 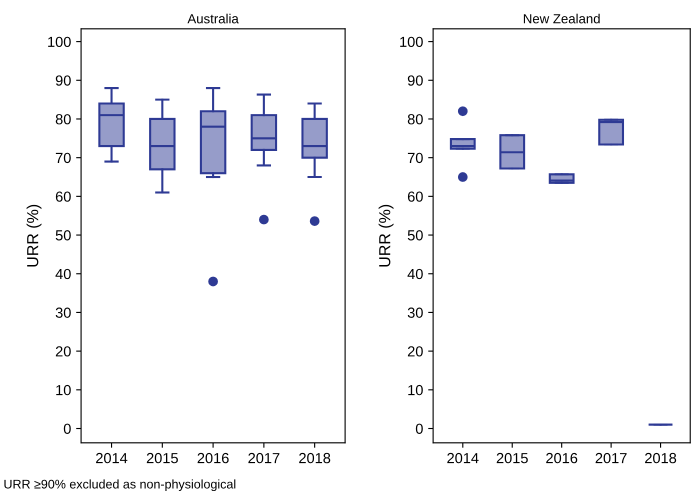 What do you see at coordinates (562, 19) in the screenshot?
I see `chart-title: New Zealand` at bounding box center [562, 19].